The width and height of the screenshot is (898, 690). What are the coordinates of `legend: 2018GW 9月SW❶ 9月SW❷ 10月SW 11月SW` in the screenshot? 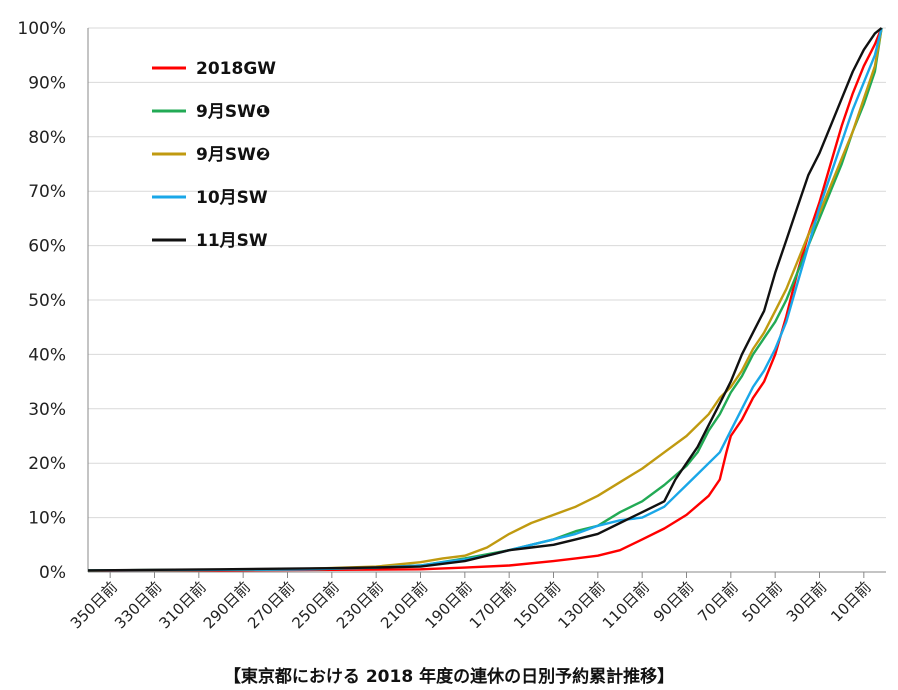 It's located at (214, 155).